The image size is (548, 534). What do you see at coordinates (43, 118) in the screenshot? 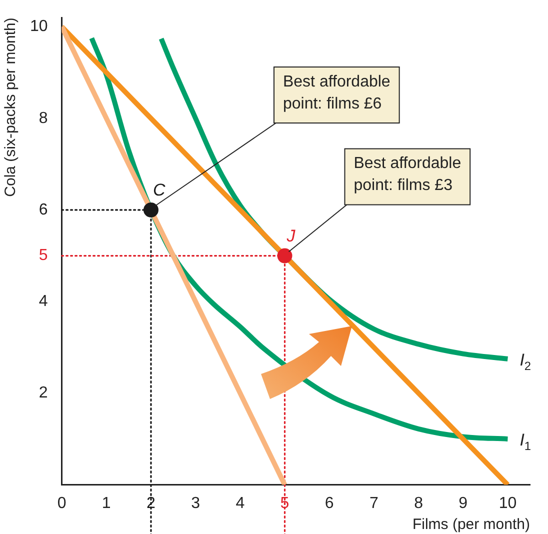
I see `y-tick-label: 8` at bounding box center [43, 118].